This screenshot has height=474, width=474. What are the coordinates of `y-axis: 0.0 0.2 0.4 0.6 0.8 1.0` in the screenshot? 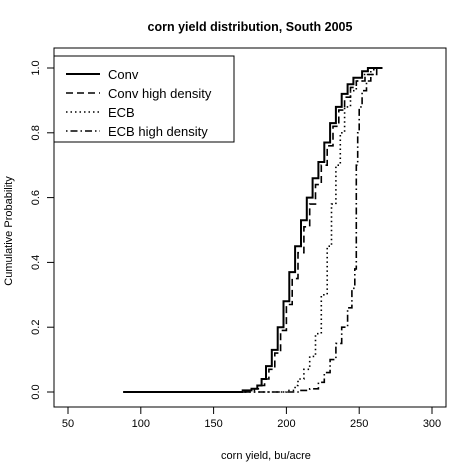 It's located at (42, 230).